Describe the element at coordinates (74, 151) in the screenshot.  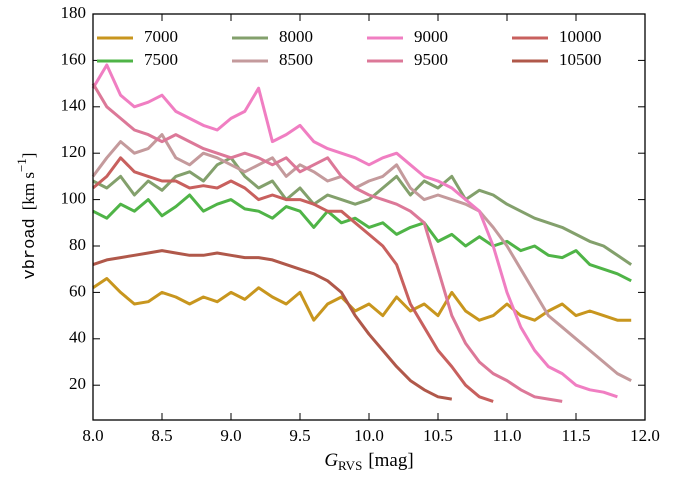
I see `y-tick-label: 120` at that location.